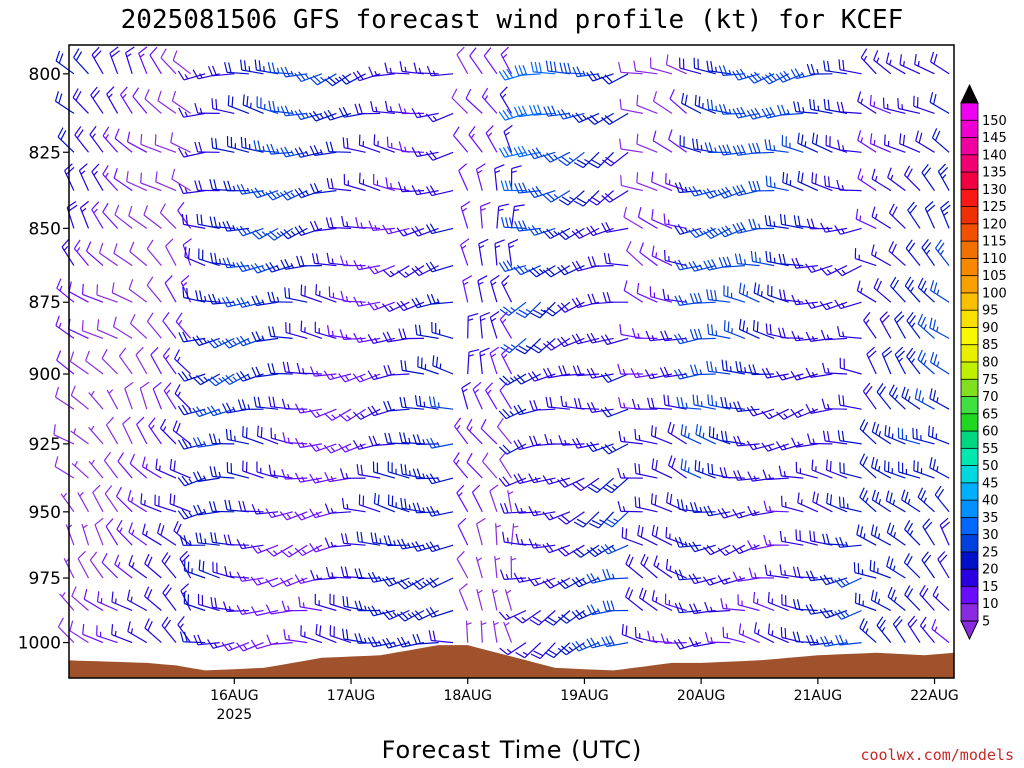 The image size is (1024, 768). What do you see at coordinates (969, 422) in the screenshot?
I see `colorbar-segment` at bounding box center [969, 422].